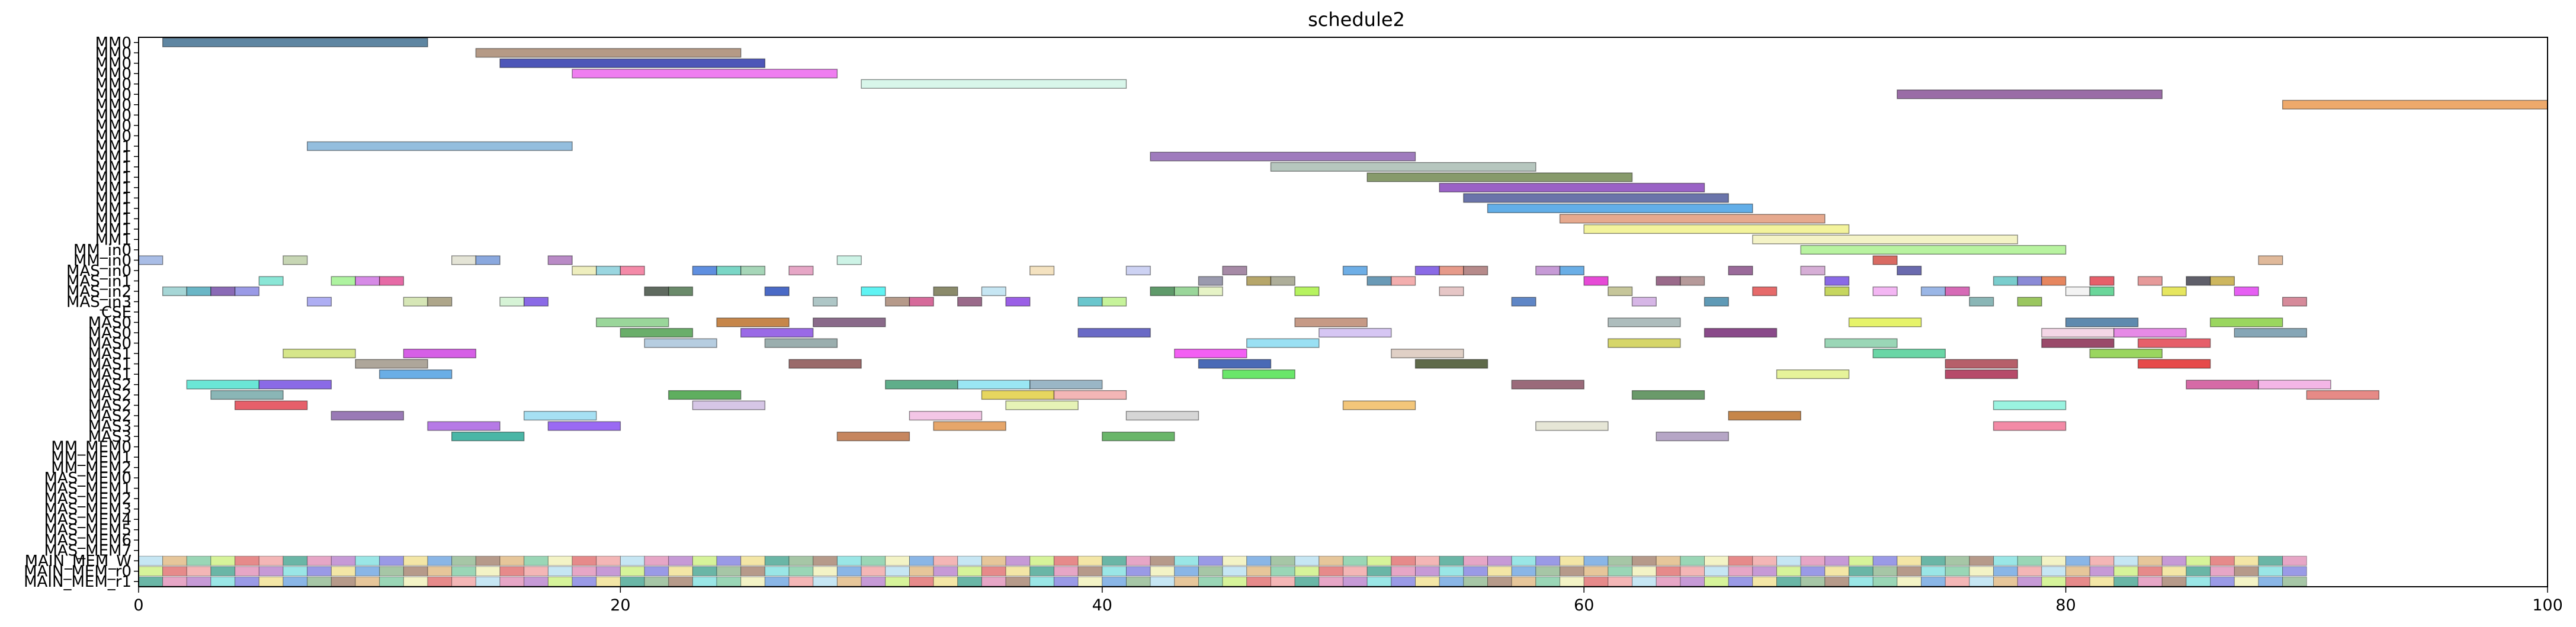 This screenshot has height=627, width=2576. I want to click on y-tick-label: MM_in0, so click(102, 251).